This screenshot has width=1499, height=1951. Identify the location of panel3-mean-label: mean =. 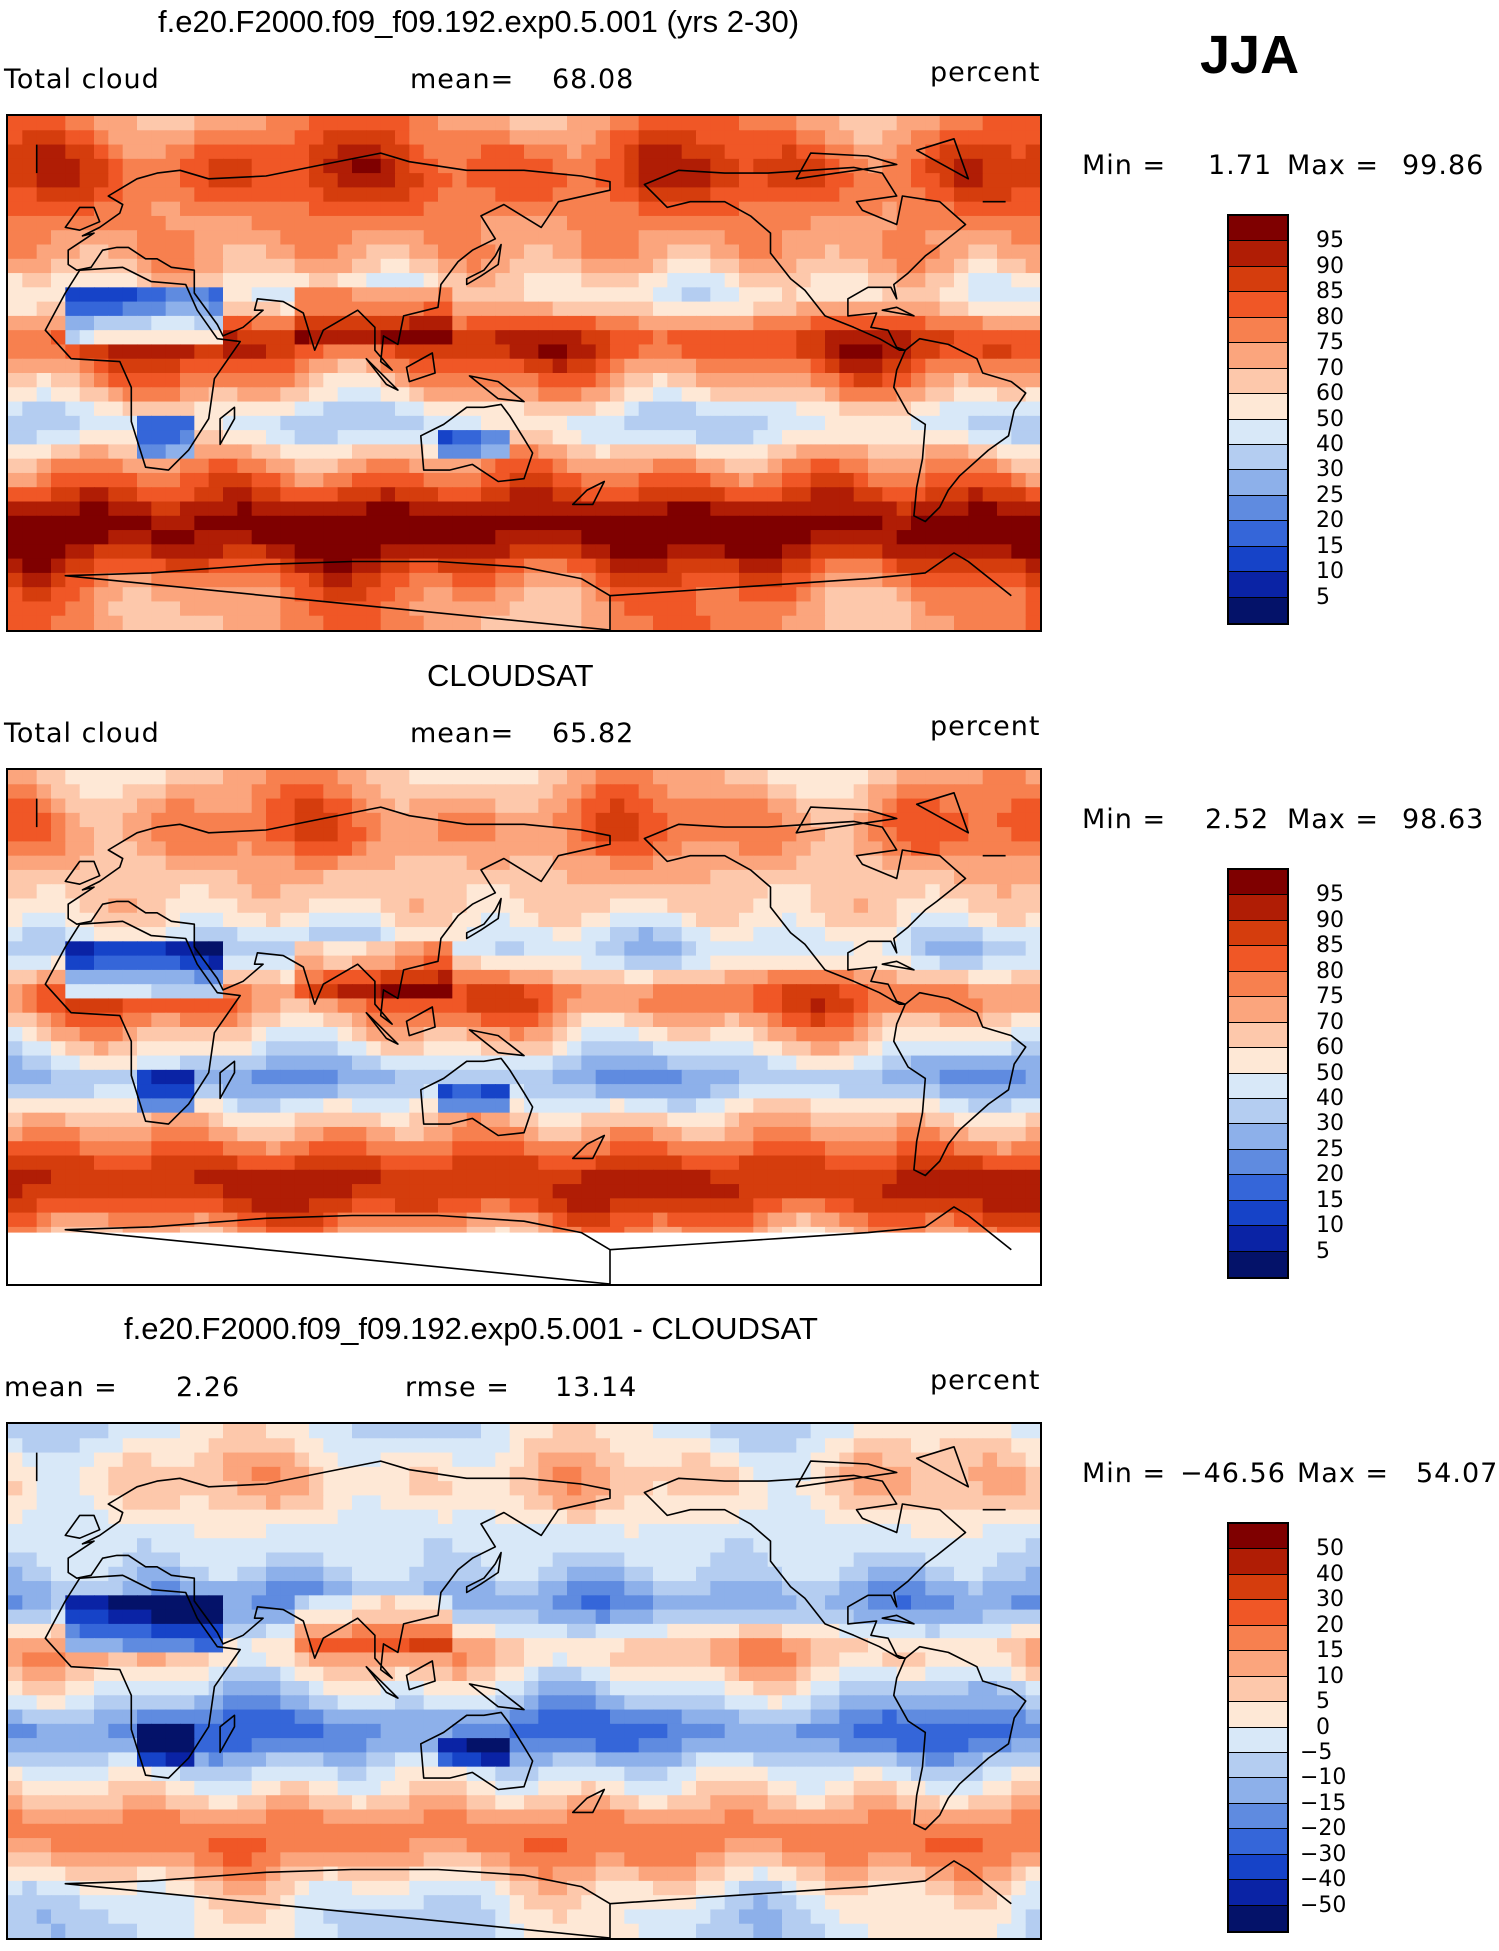
(61, 1387).